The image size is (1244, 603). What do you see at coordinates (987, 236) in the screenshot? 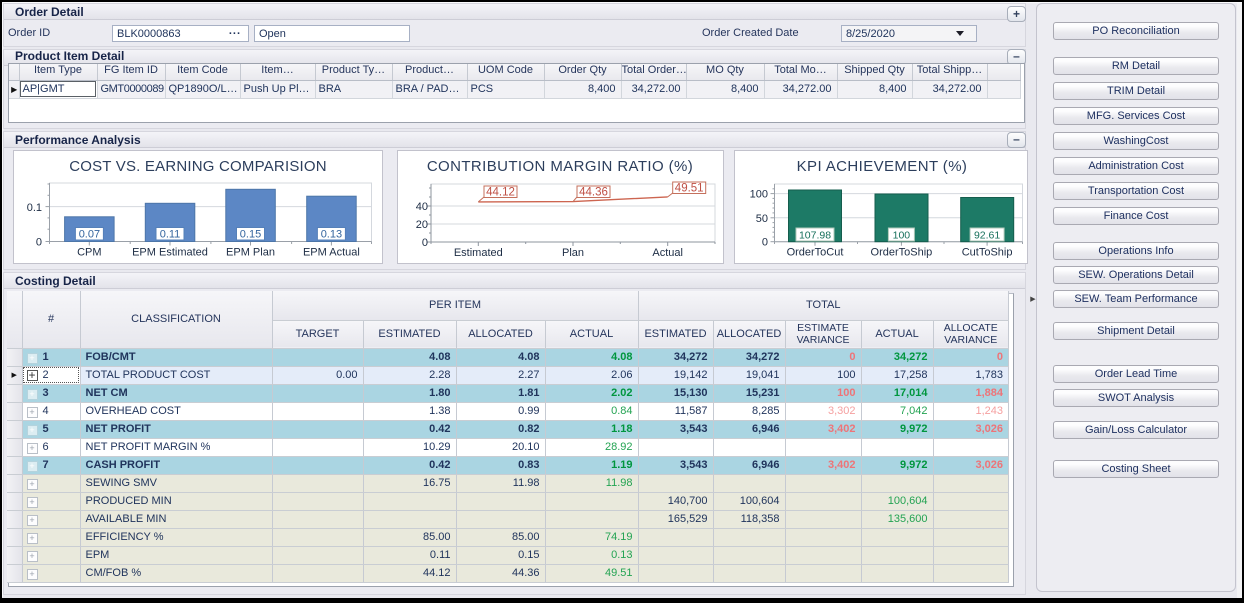
I see `svg-text: 92.61` at bounding box center [987, 236].